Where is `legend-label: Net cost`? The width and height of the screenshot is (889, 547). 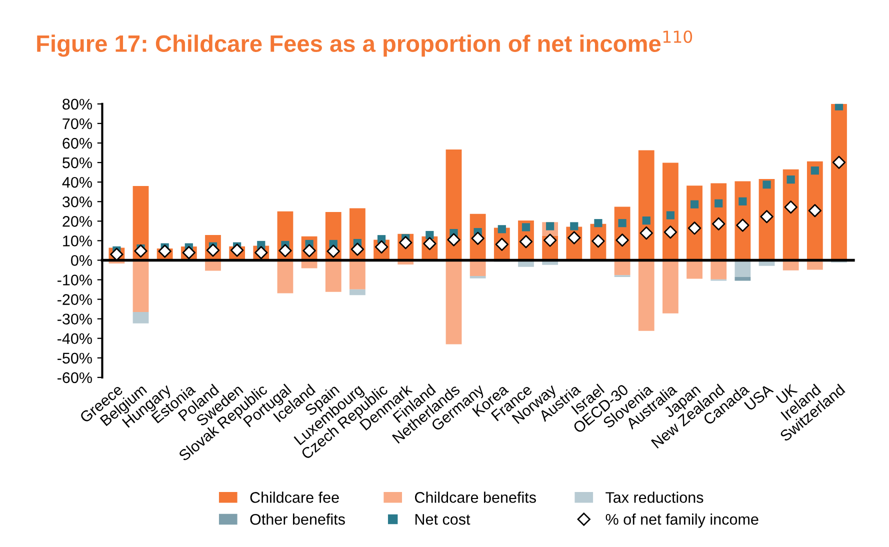 legend-label: Net cost is located at coordinates (442, 519).